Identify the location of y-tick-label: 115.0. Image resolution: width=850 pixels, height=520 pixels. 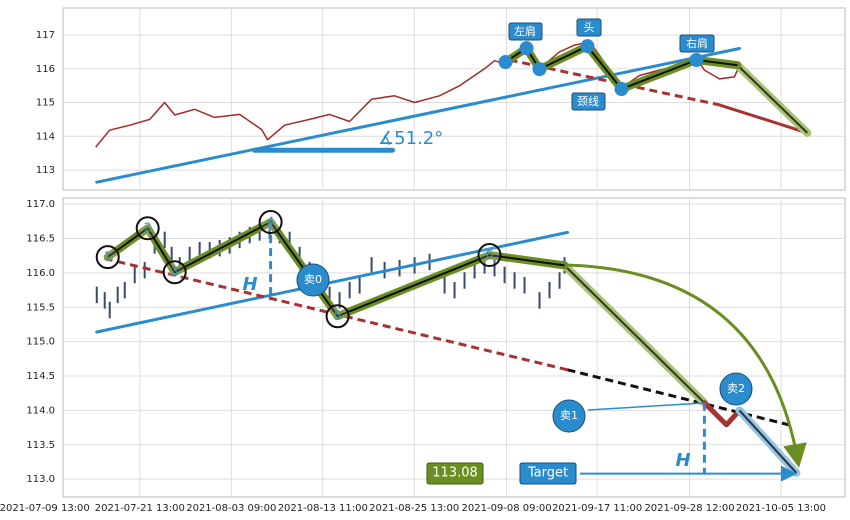
(40, 342).